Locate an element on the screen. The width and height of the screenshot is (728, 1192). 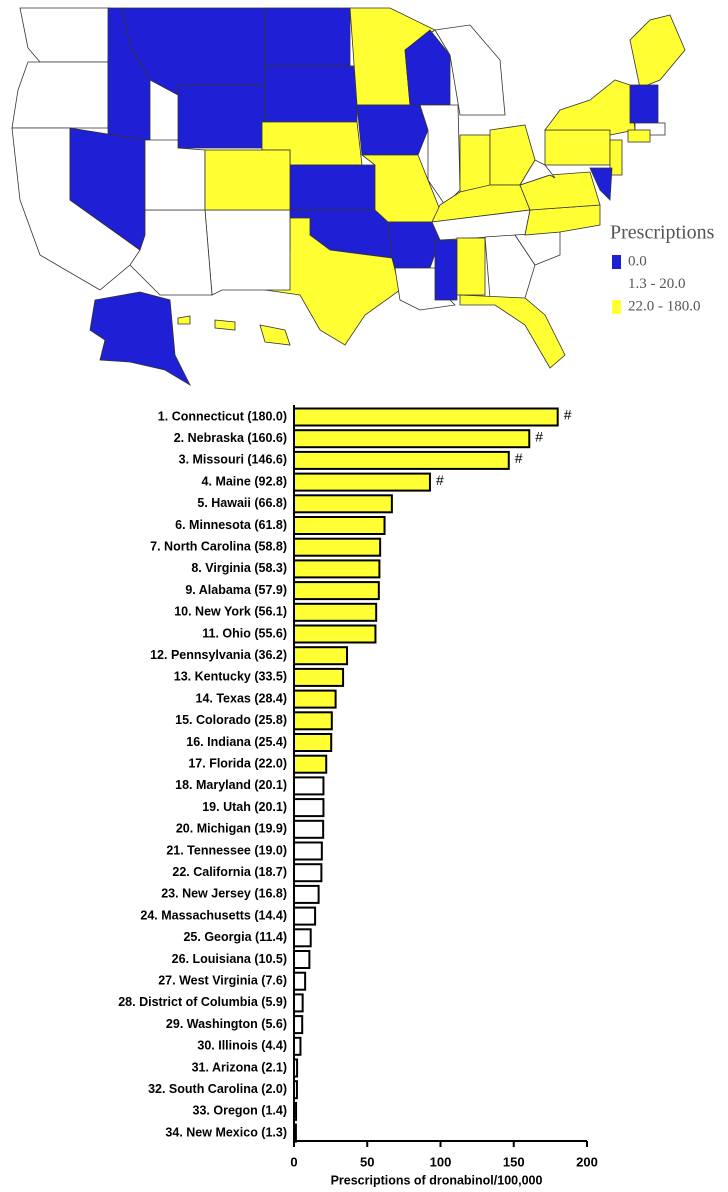
legend-swatch is located at coordinates (616, 284).